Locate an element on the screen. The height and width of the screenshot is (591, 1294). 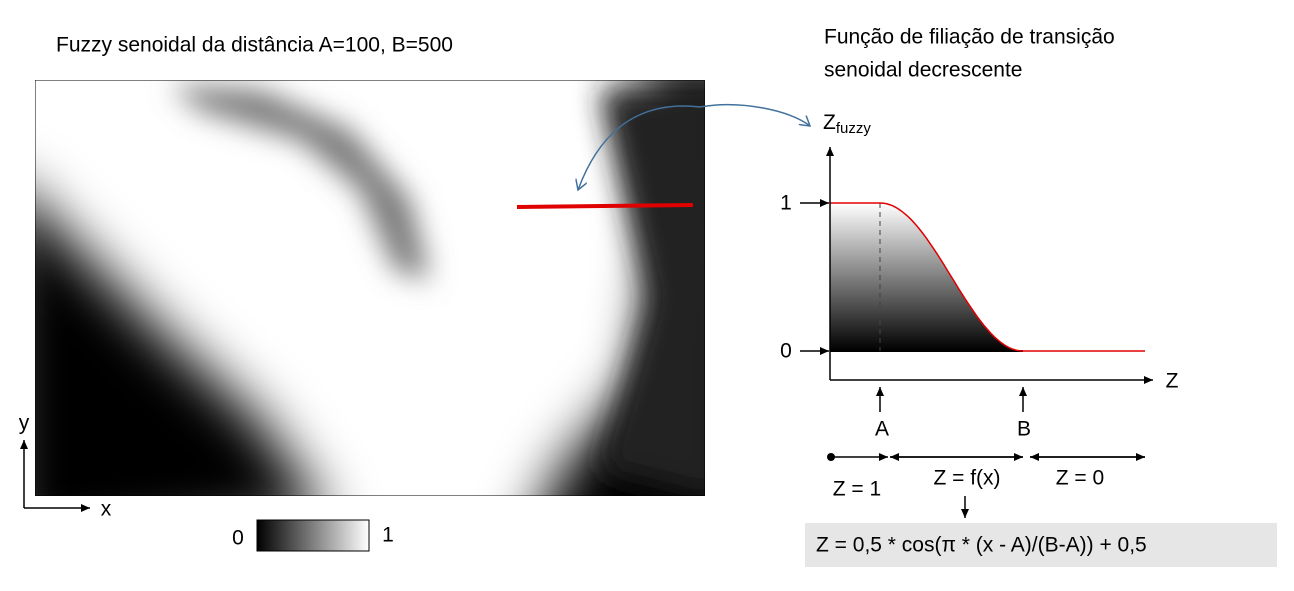
colorbar-label: 1 is located at coordinates (388, 535).